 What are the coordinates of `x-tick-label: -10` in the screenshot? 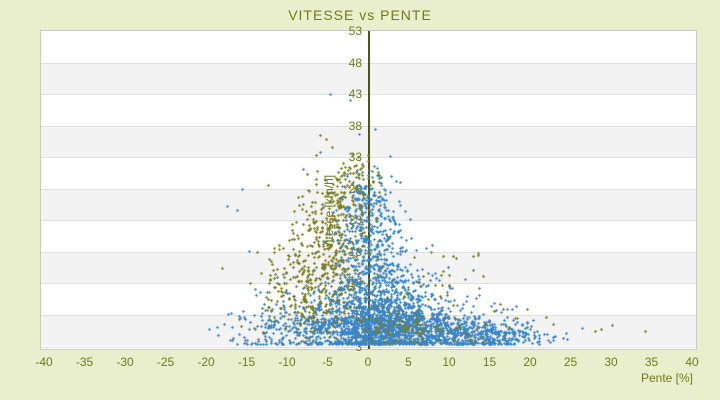 It's located at (287, 362).